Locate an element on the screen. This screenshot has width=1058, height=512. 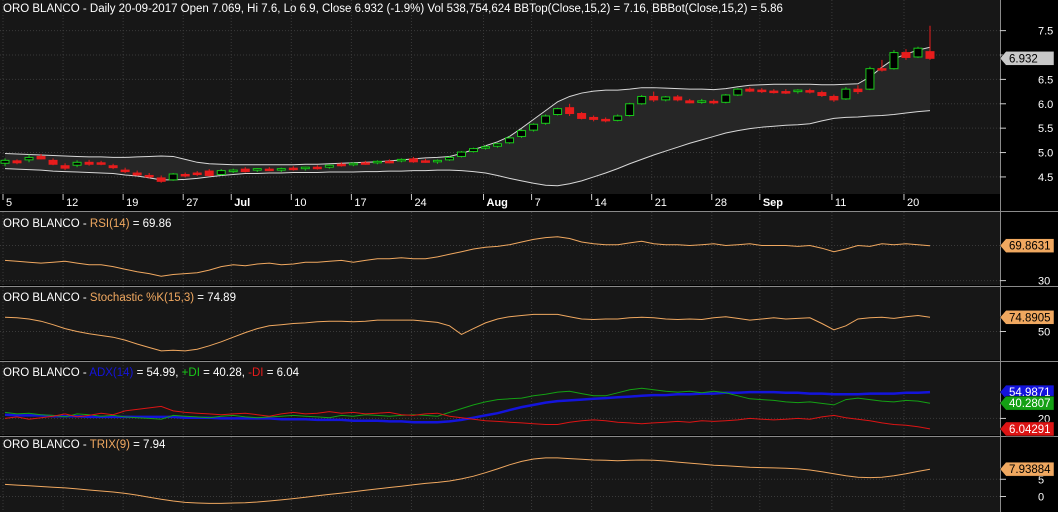
price-last-badge is located at coordinates (1027, 58).